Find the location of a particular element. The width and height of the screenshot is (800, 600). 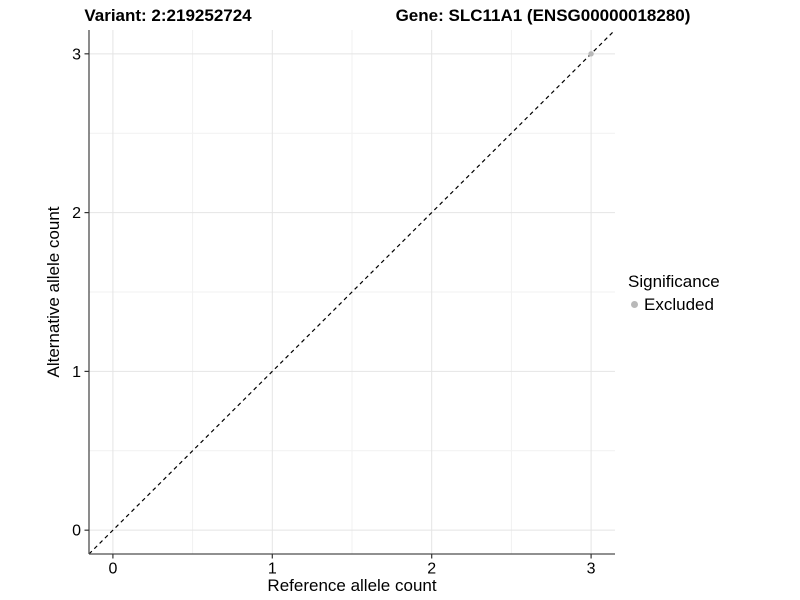

x-tick-label: 3 is located at coordinates (591, 569).